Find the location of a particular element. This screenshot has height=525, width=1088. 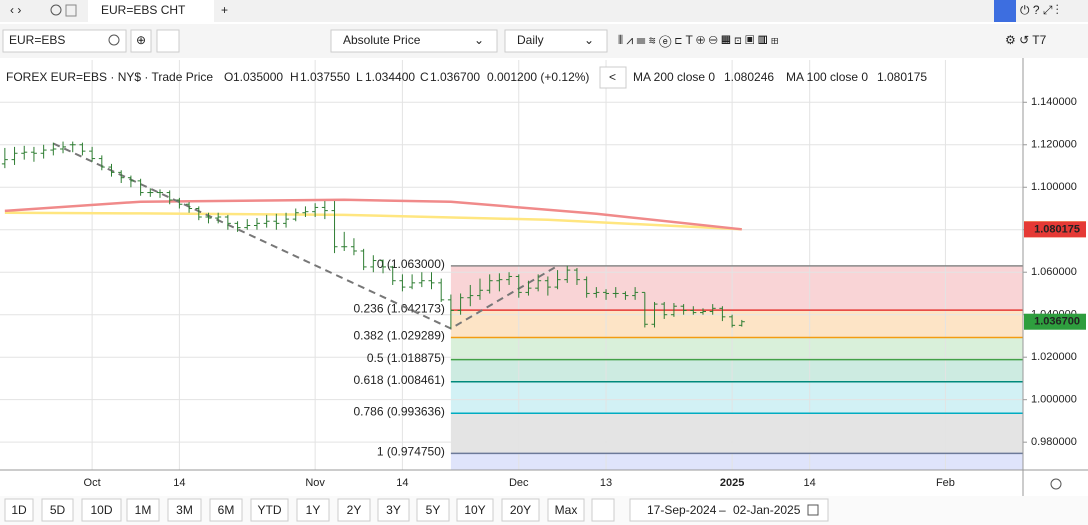

ma-name: MA 100 close 0 is located at coordinates (827, 77).